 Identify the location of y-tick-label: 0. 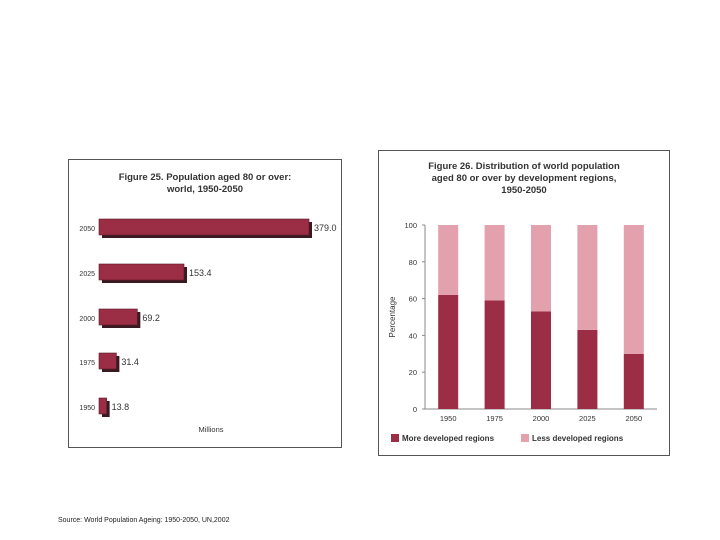
(415, 409).